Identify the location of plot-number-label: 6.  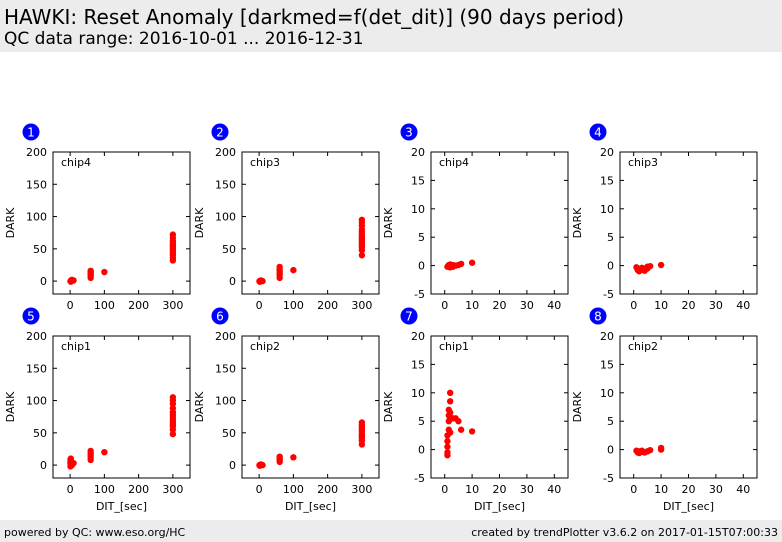
(220, 317).